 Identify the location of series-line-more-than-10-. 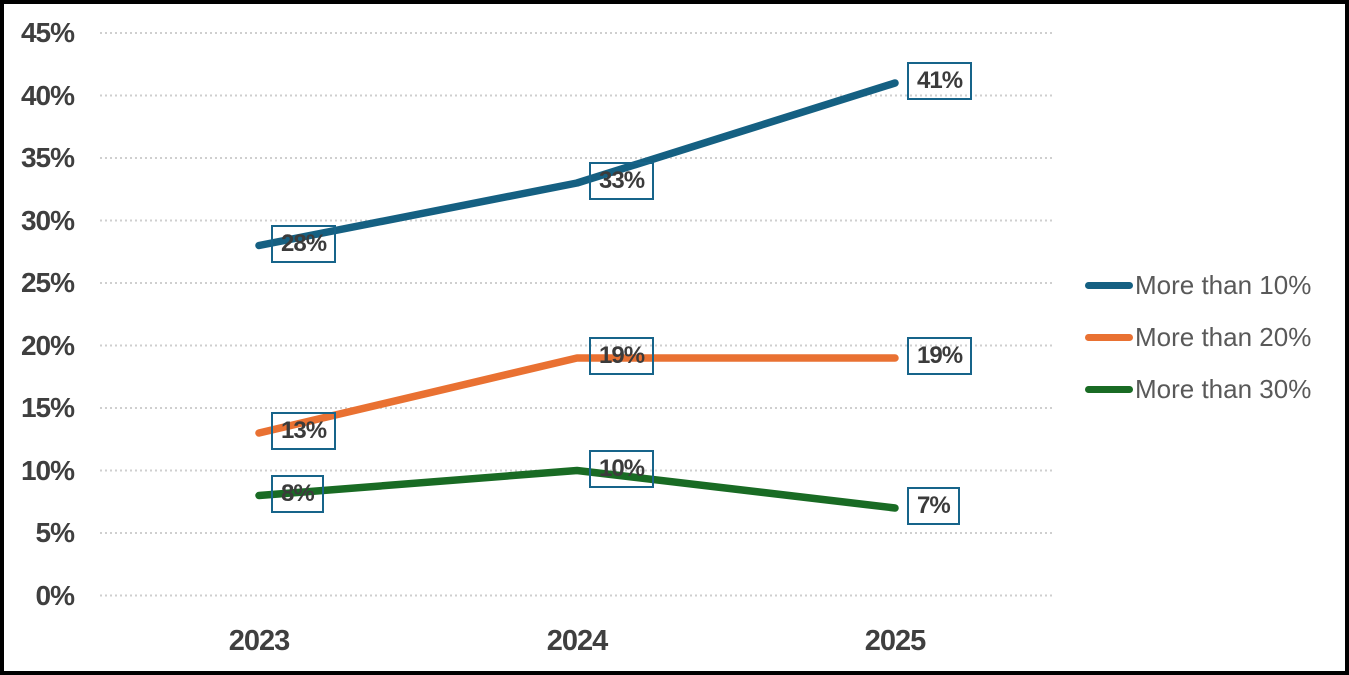
(577, 164).